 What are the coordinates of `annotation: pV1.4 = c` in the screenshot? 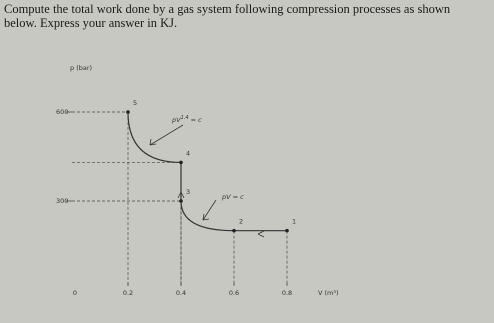 It's located at (186, 120).